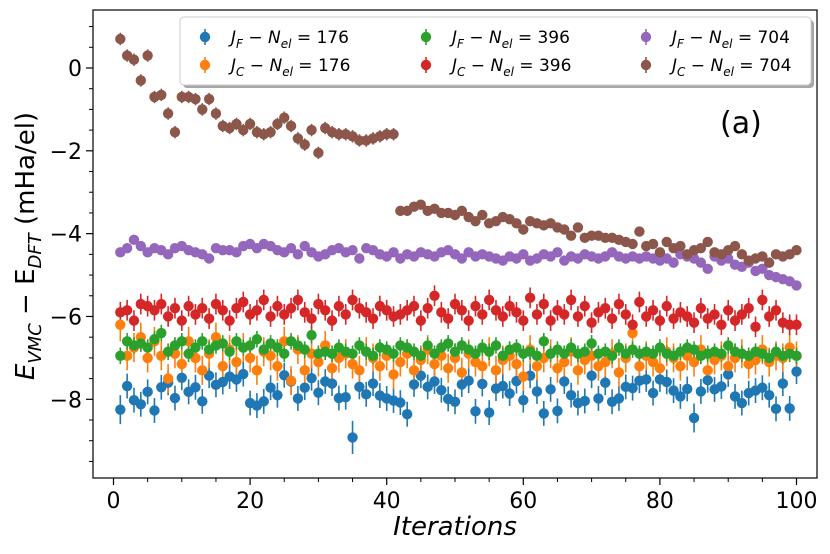 The image size is (830, 554). I want to click on legend-marker, so click(426, 37).